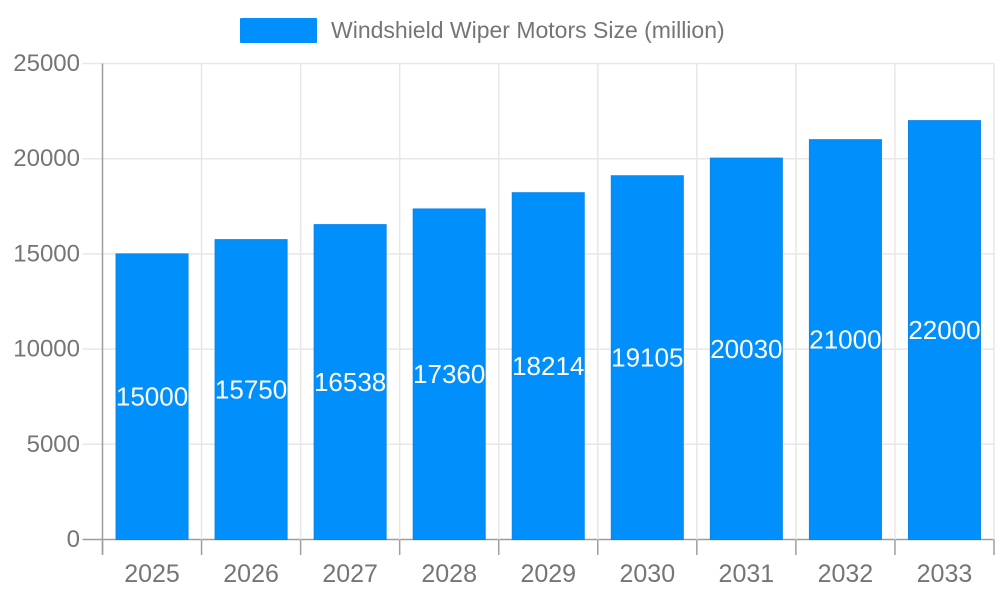  I want to click on y-axis-tick-label: 25000, so click(46, 63).